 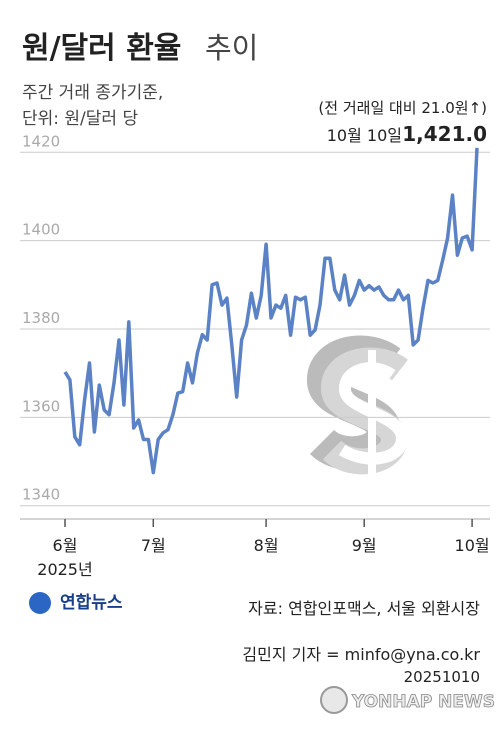 What do you see at coordinates (364, 608) in the screenshot?
I see `source: 자료: 연합인포맥스, 서울 외환시장` at bounding box center [364, 608].